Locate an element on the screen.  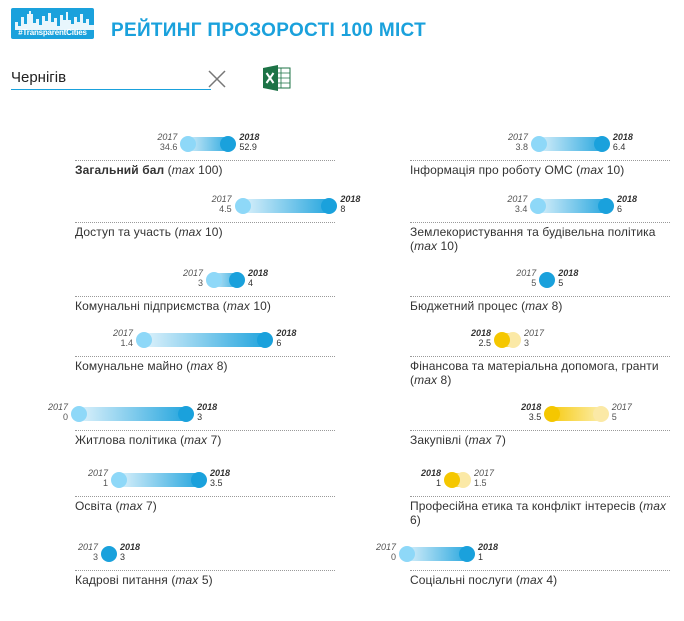
indicator-title: Загальний бал is located at coordinates (120, 170).